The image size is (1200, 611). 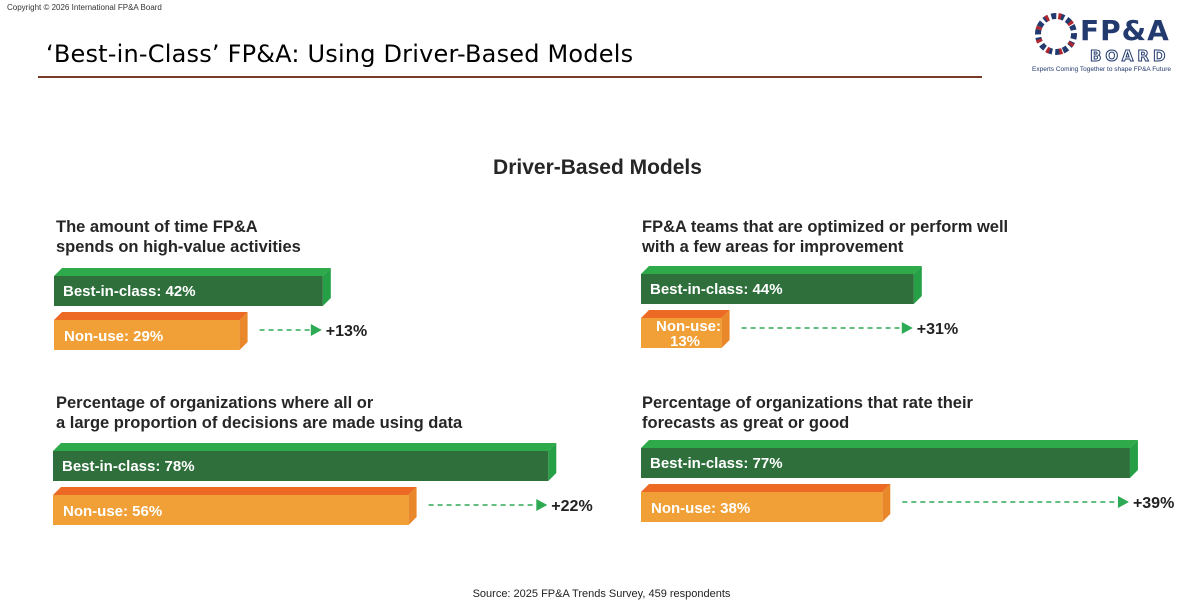 What do you see at coordinates (243, 331) in the screenshot?
I see `chart-1-non-use-bar-side` at bounding box center [243, 331].